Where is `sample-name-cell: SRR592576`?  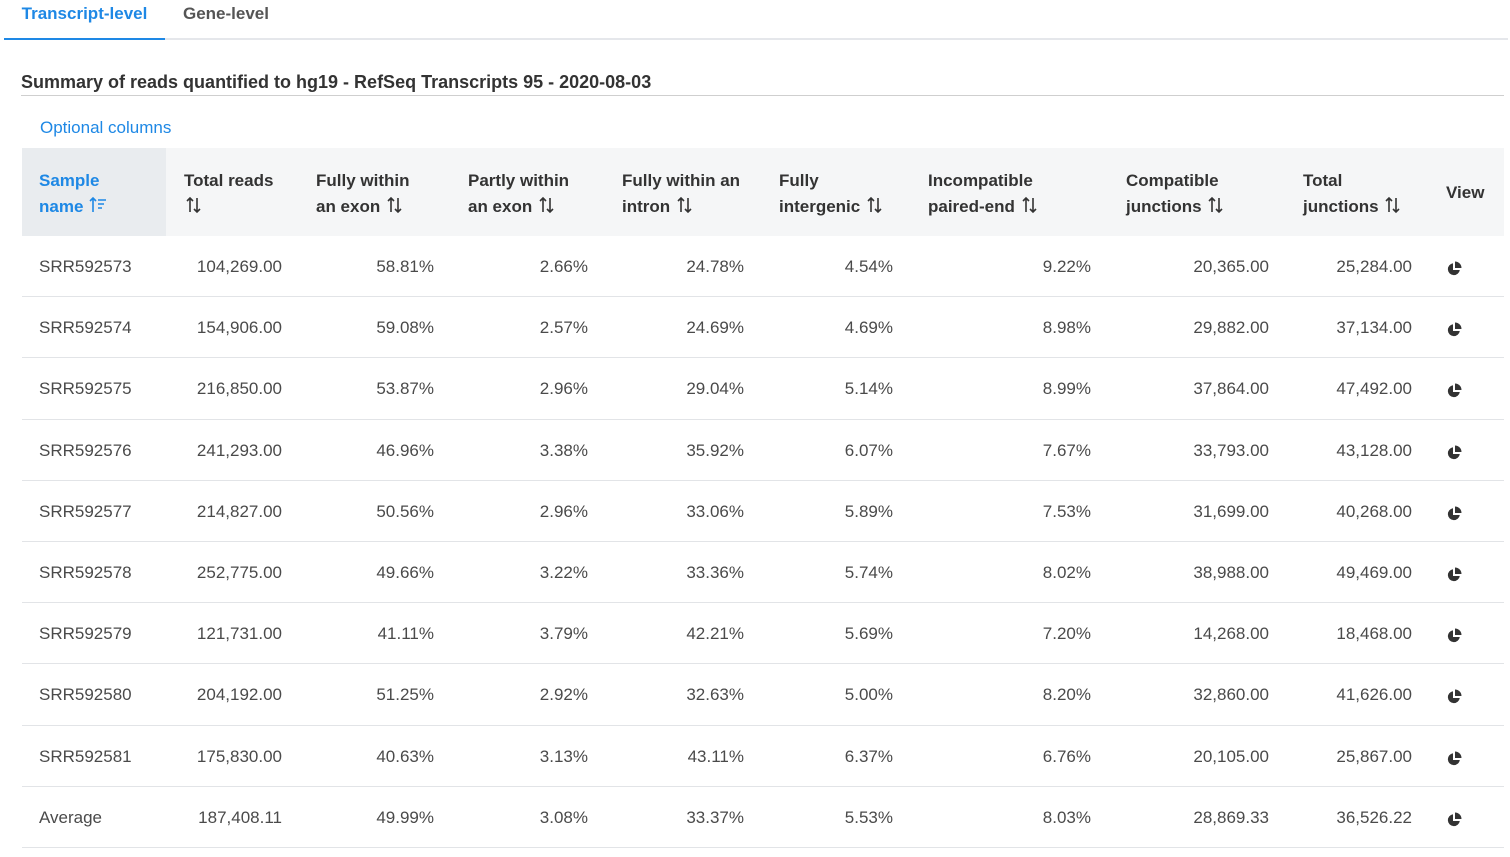
sample-name-cell: SRR592576 is located at coordinates (85, 450).